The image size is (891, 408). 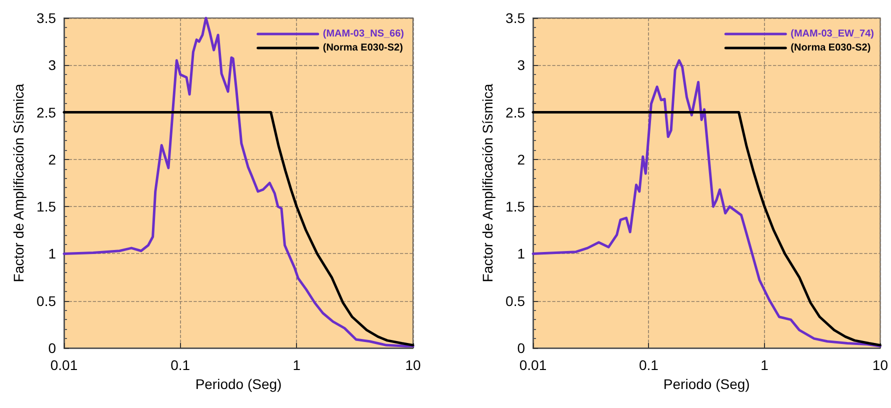 What do you see at coordinates (363, 34) in the screenshot?
I see `text: (MAM-03_NS_66)` at bounding box center [363, 34].